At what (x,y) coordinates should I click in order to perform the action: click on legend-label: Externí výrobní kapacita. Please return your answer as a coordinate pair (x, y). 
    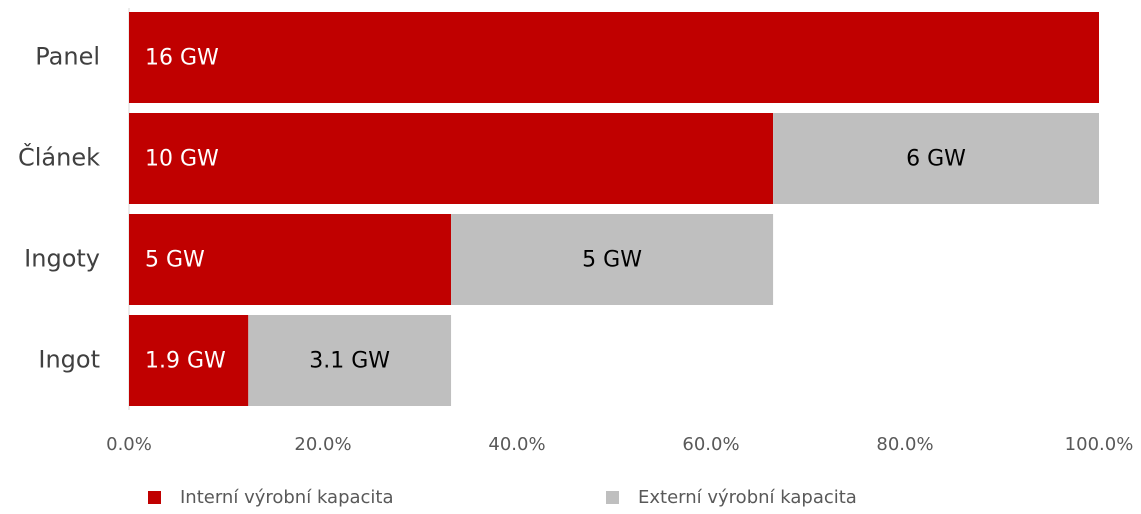
    Looking at the image, I should click on (747, 497).